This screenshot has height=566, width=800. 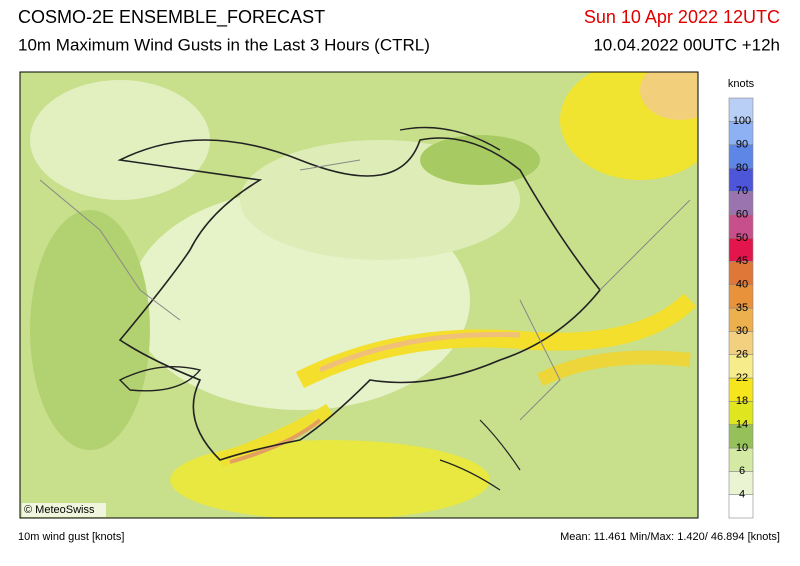 I want to click on legend-level: 6, so click(x=742, y=471).